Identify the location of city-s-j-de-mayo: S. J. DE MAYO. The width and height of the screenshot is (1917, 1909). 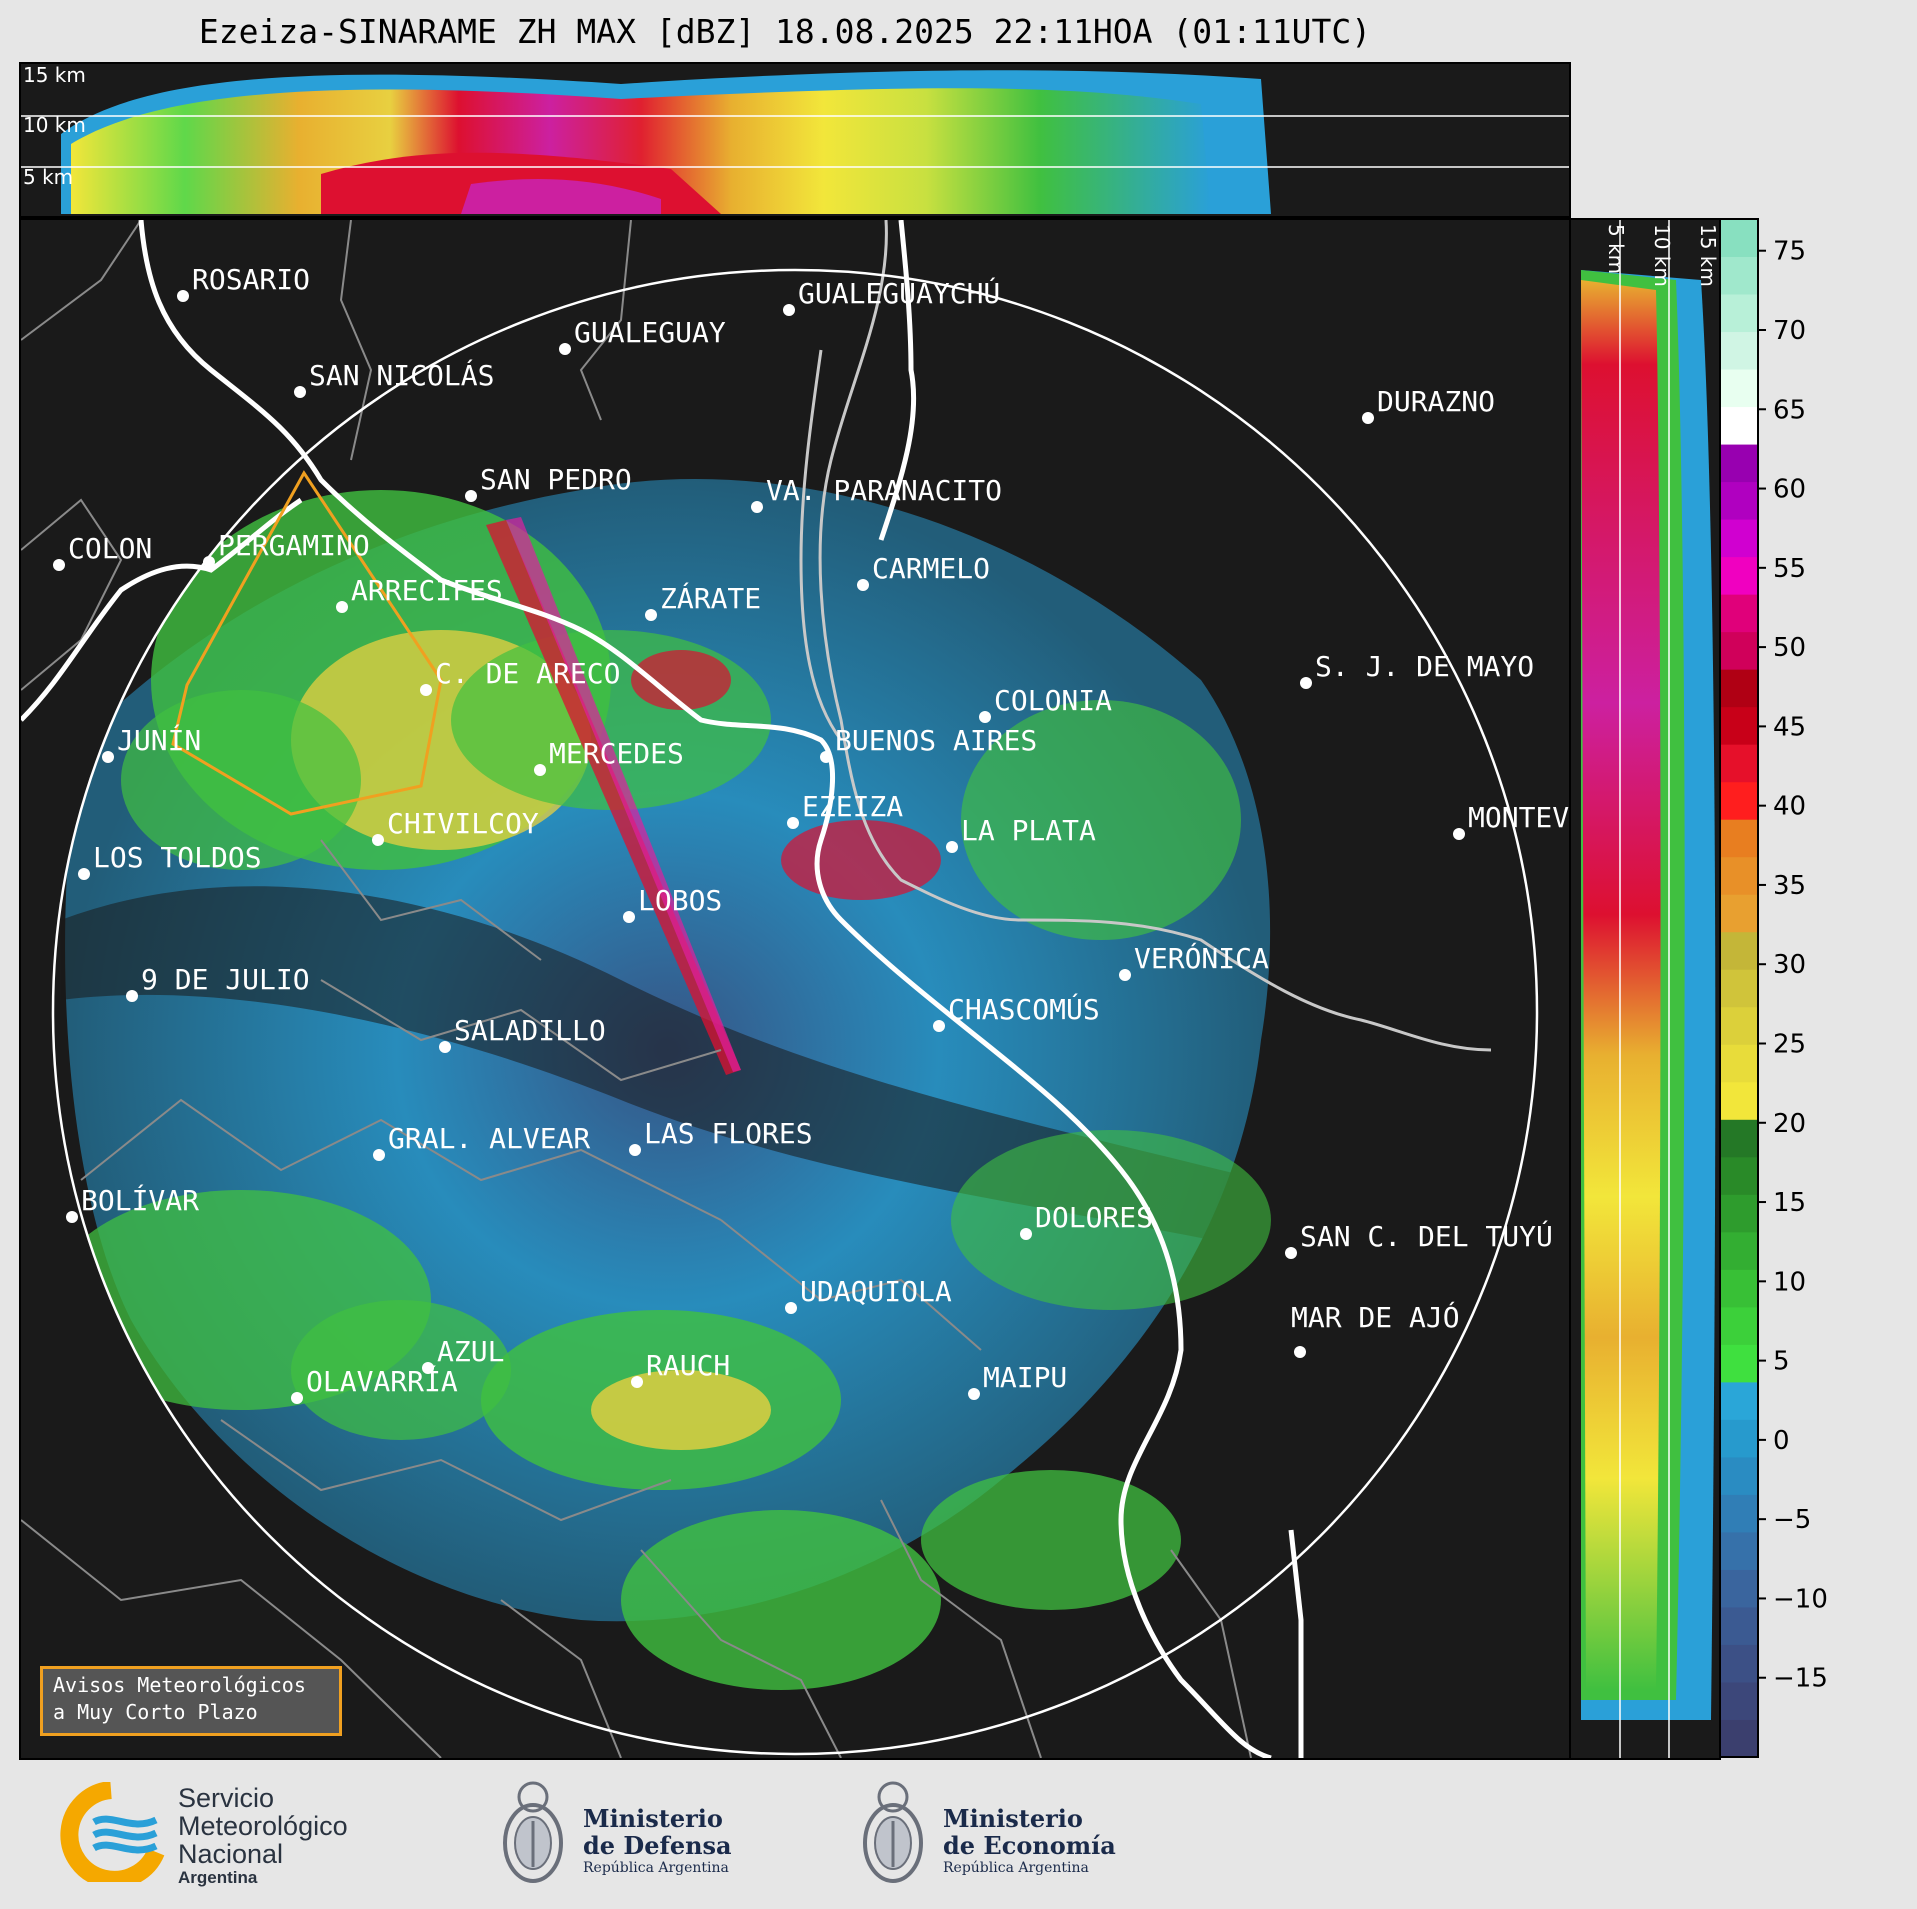
(1417, 669).